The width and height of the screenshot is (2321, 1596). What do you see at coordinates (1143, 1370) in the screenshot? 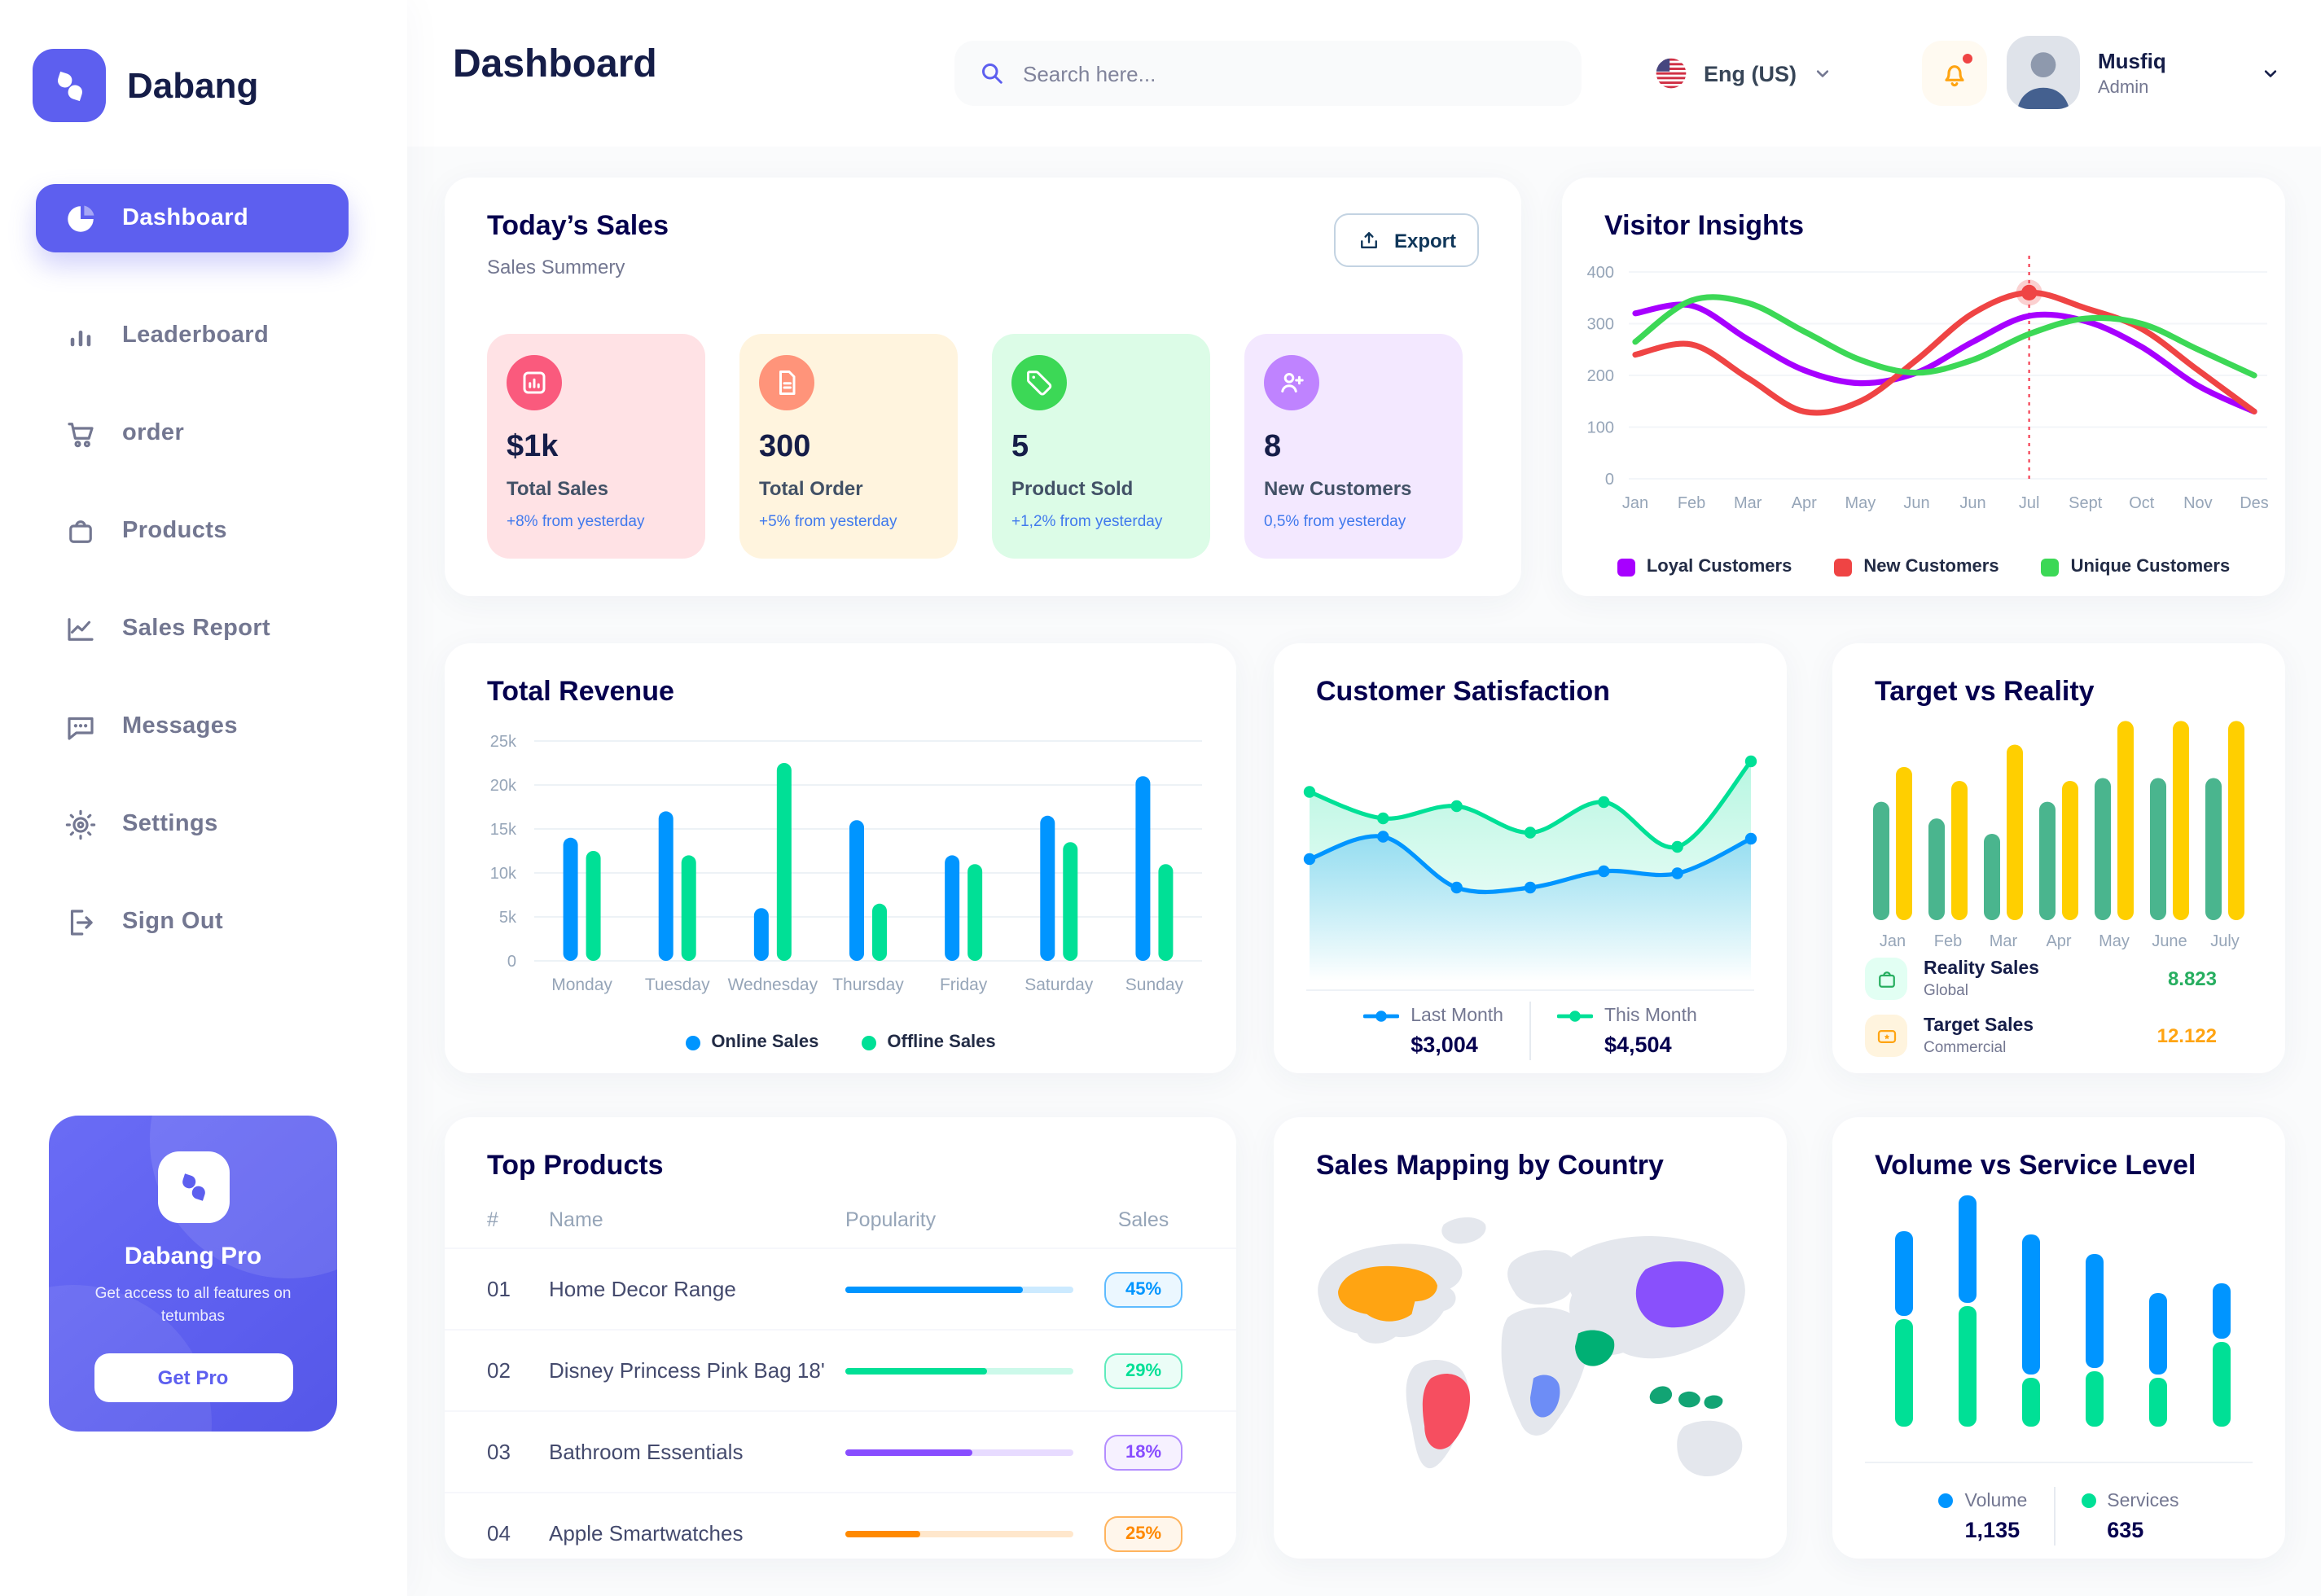
I see `product-sales-badge: 29%` at bounding box center [1143, 1370].